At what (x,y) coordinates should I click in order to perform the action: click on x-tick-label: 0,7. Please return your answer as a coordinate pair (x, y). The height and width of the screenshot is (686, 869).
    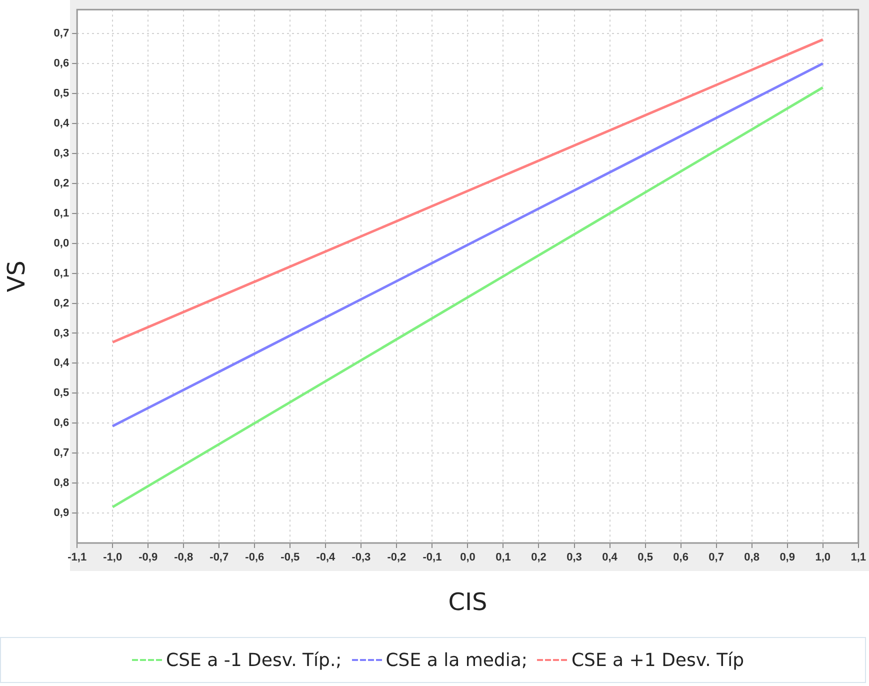
    Looking at the image, I should click on (716, 558).